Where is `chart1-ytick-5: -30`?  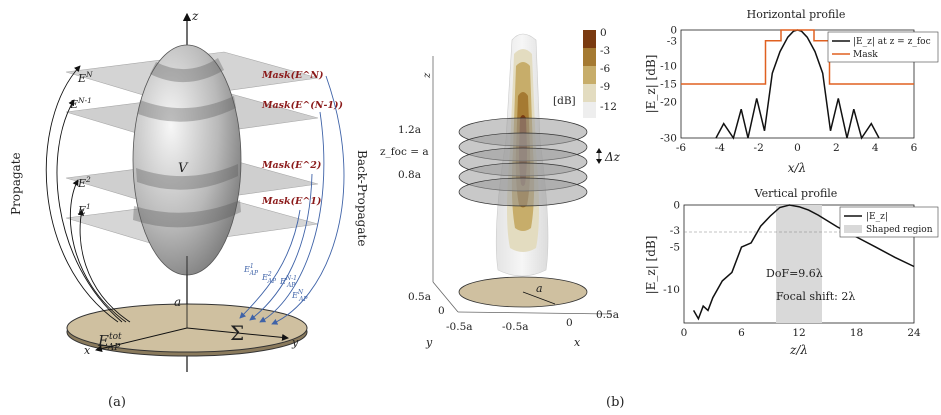
chart1-ytick-5: -30 is located at coordinates (668, 139).